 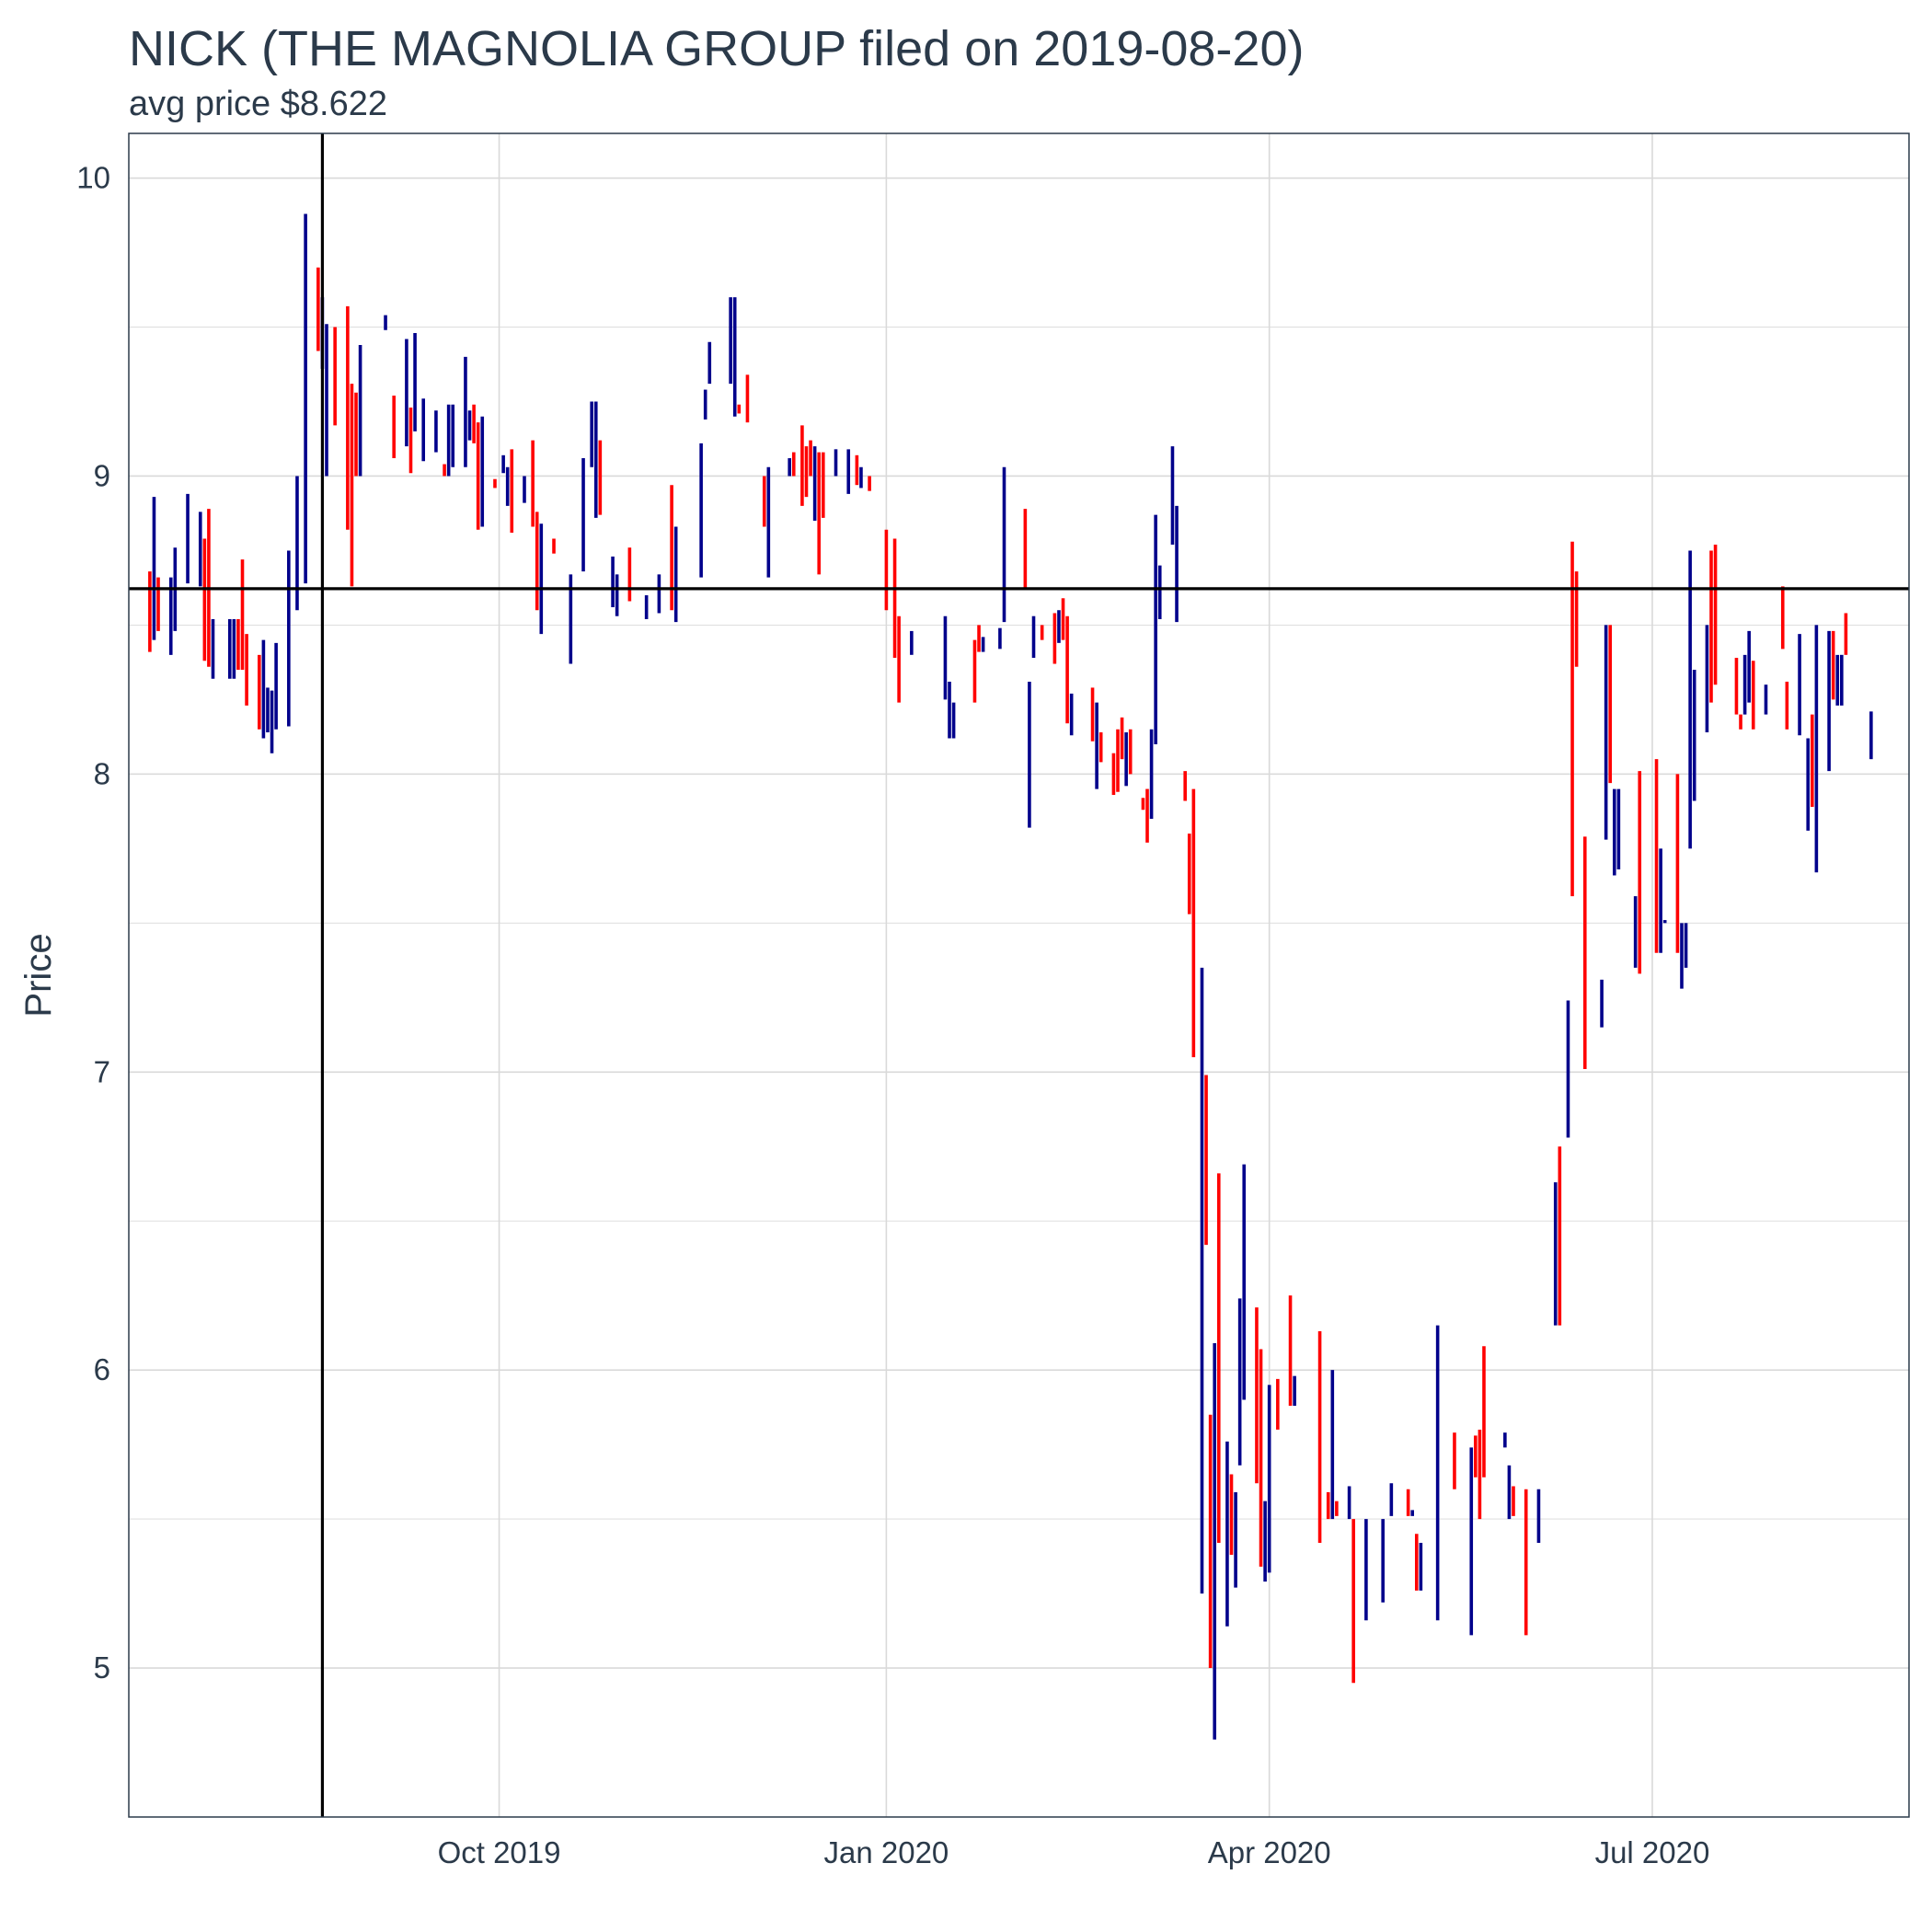 What do you see at coordinates (1269, 1852) in the screenshot?
I see `x-tick-label: Apr 2020` at bounding box center [1269, 1852].